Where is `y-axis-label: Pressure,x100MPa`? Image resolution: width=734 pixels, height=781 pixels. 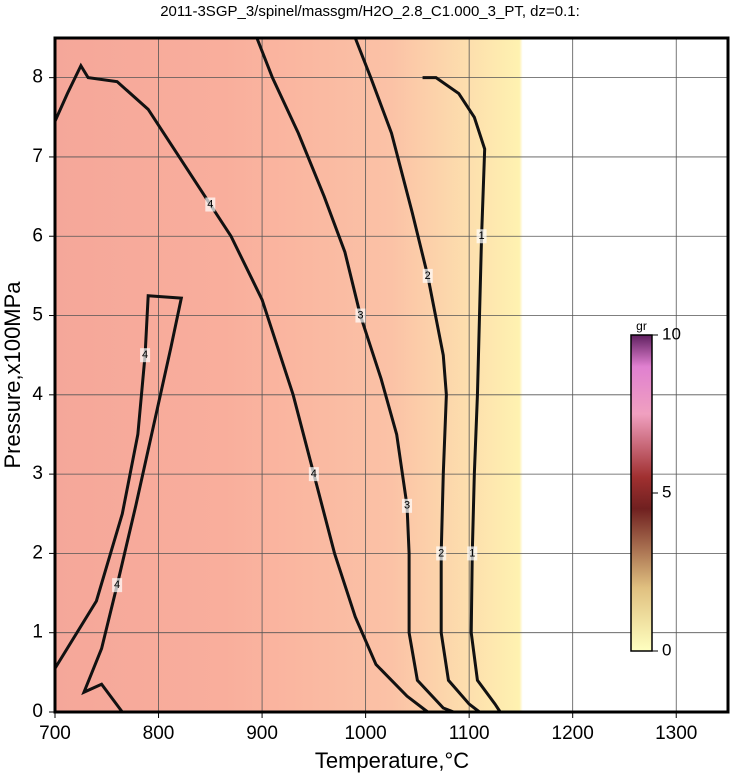
y-axis-label: Pressure,x100MPa is located at coordinates (12, 375).